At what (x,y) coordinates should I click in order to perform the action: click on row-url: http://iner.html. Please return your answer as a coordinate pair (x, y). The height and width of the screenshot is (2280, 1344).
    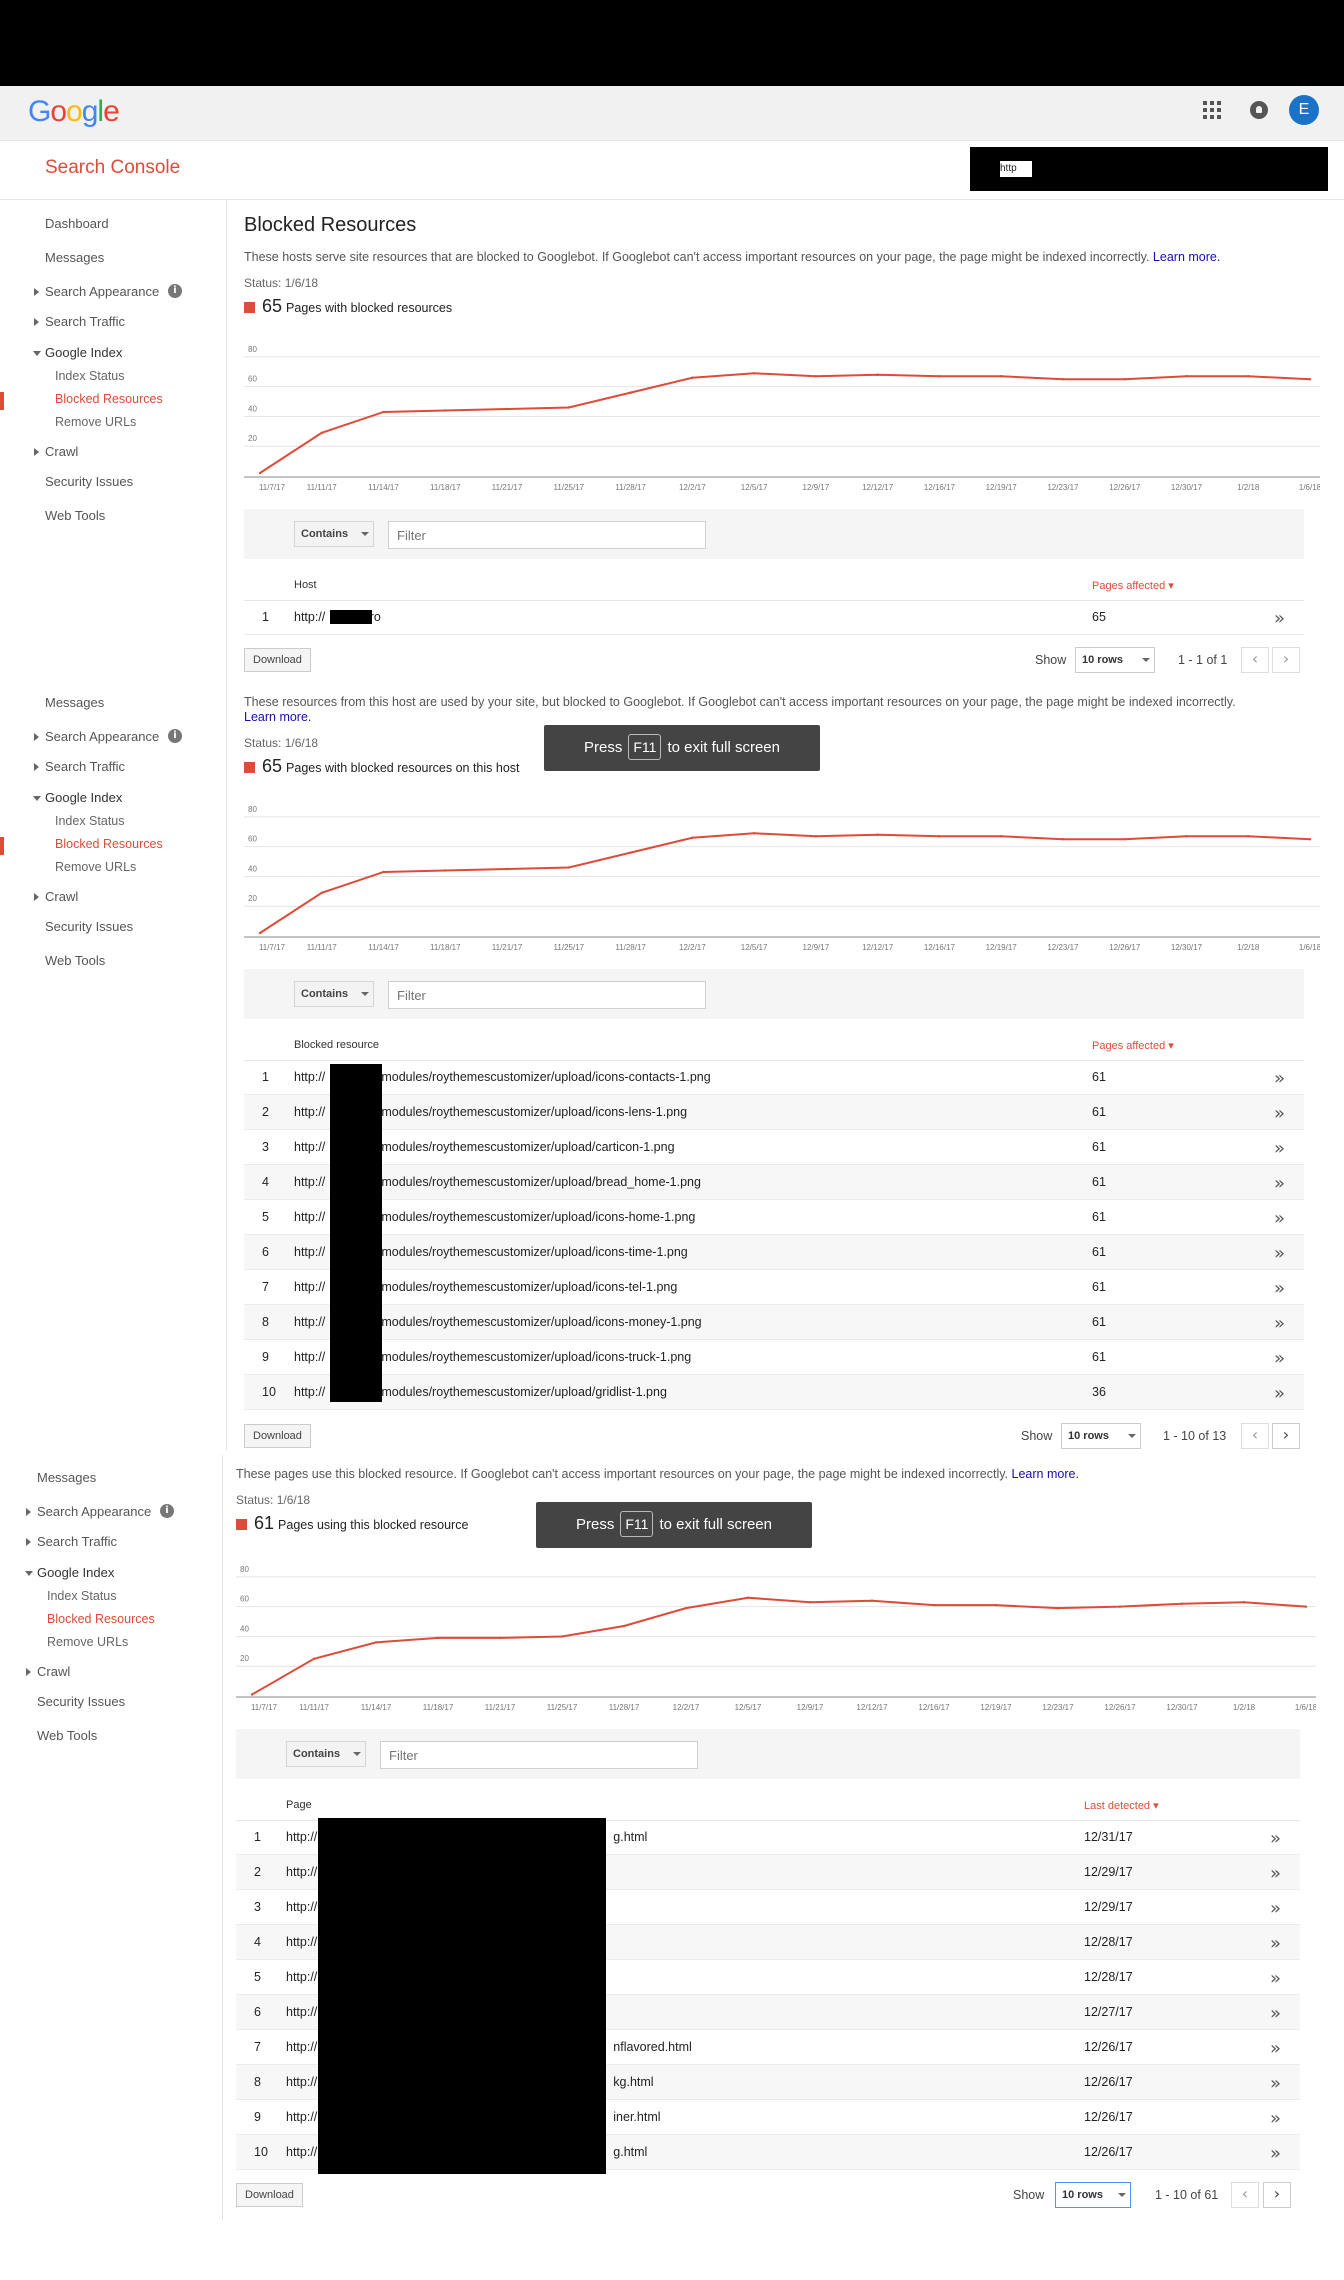
    Looking at the image, I should click on (473, 2117).